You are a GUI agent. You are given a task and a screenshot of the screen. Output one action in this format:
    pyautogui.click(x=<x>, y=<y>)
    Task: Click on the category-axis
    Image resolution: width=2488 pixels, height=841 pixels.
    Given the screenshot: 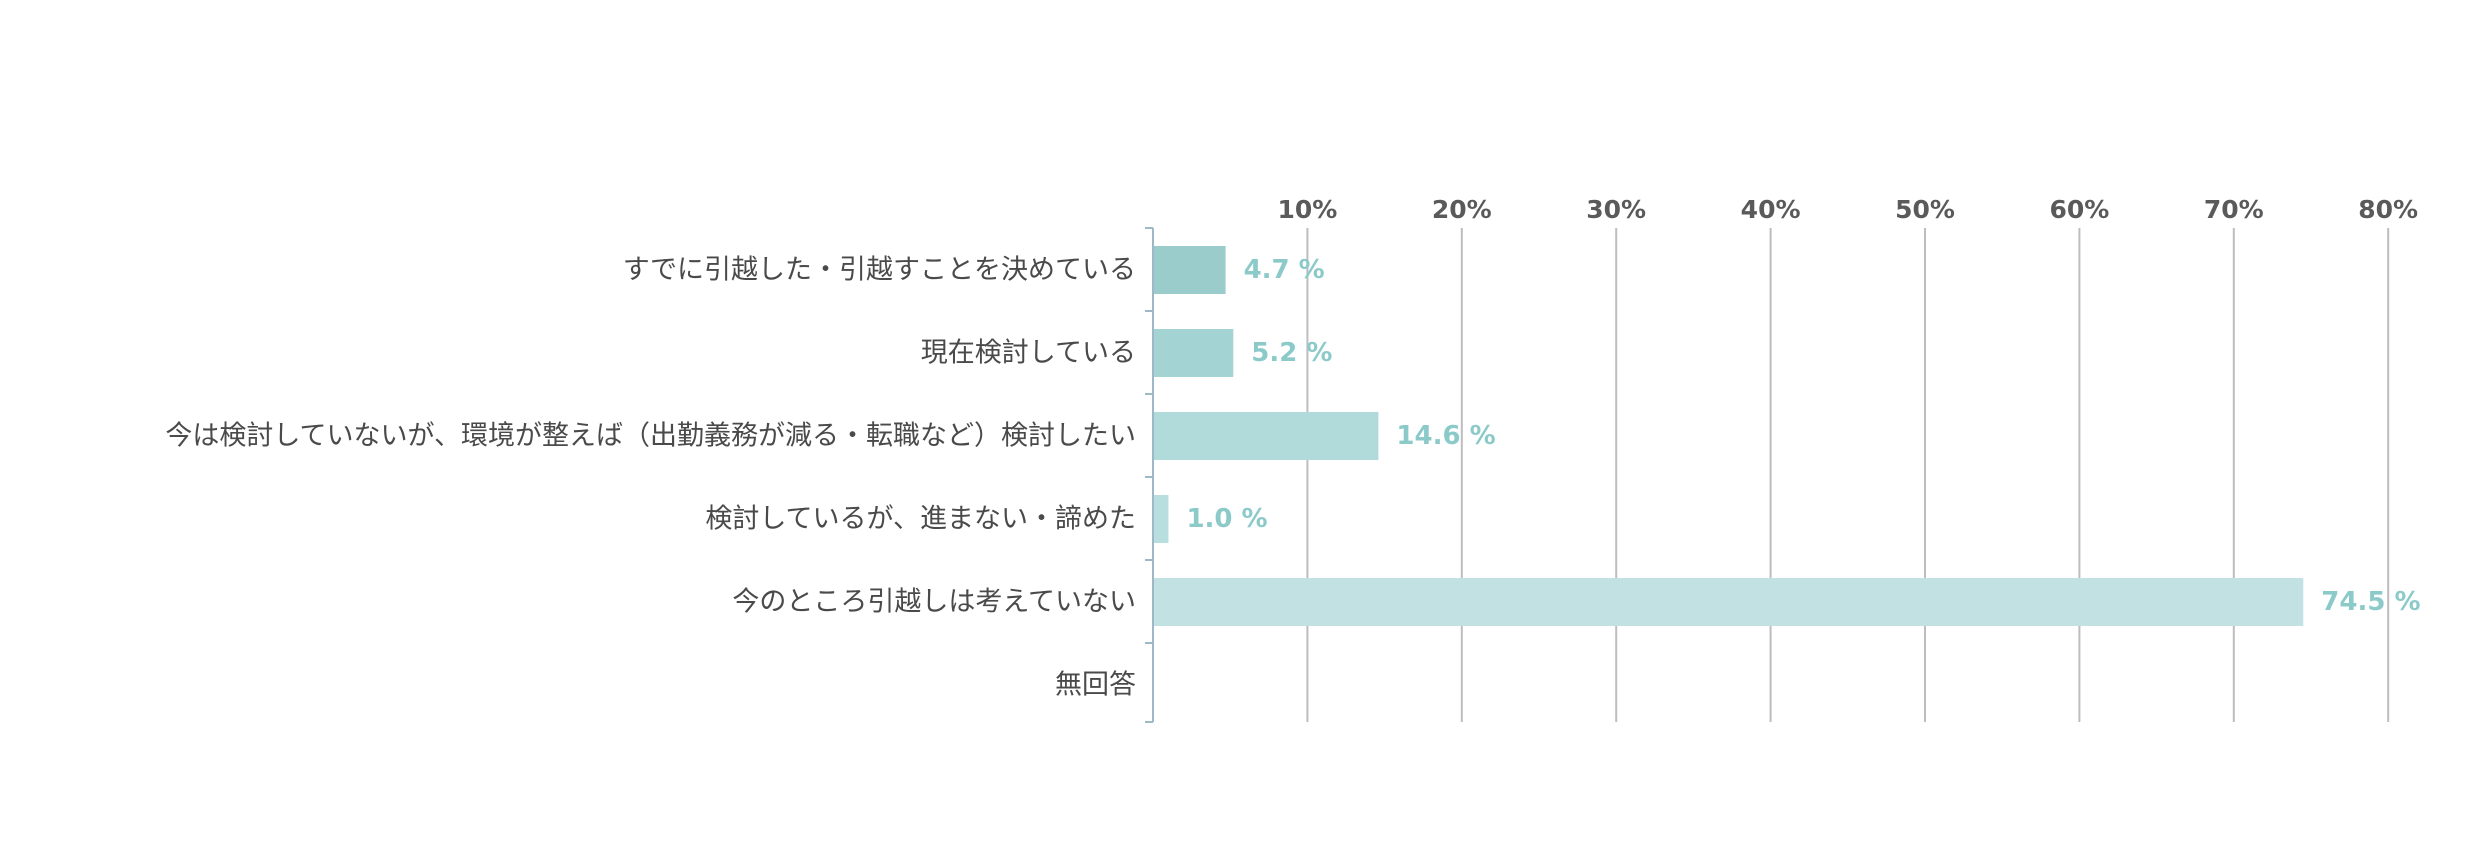 What is the action you would take?
    pyautogui.click(x=1149, y=475)
    